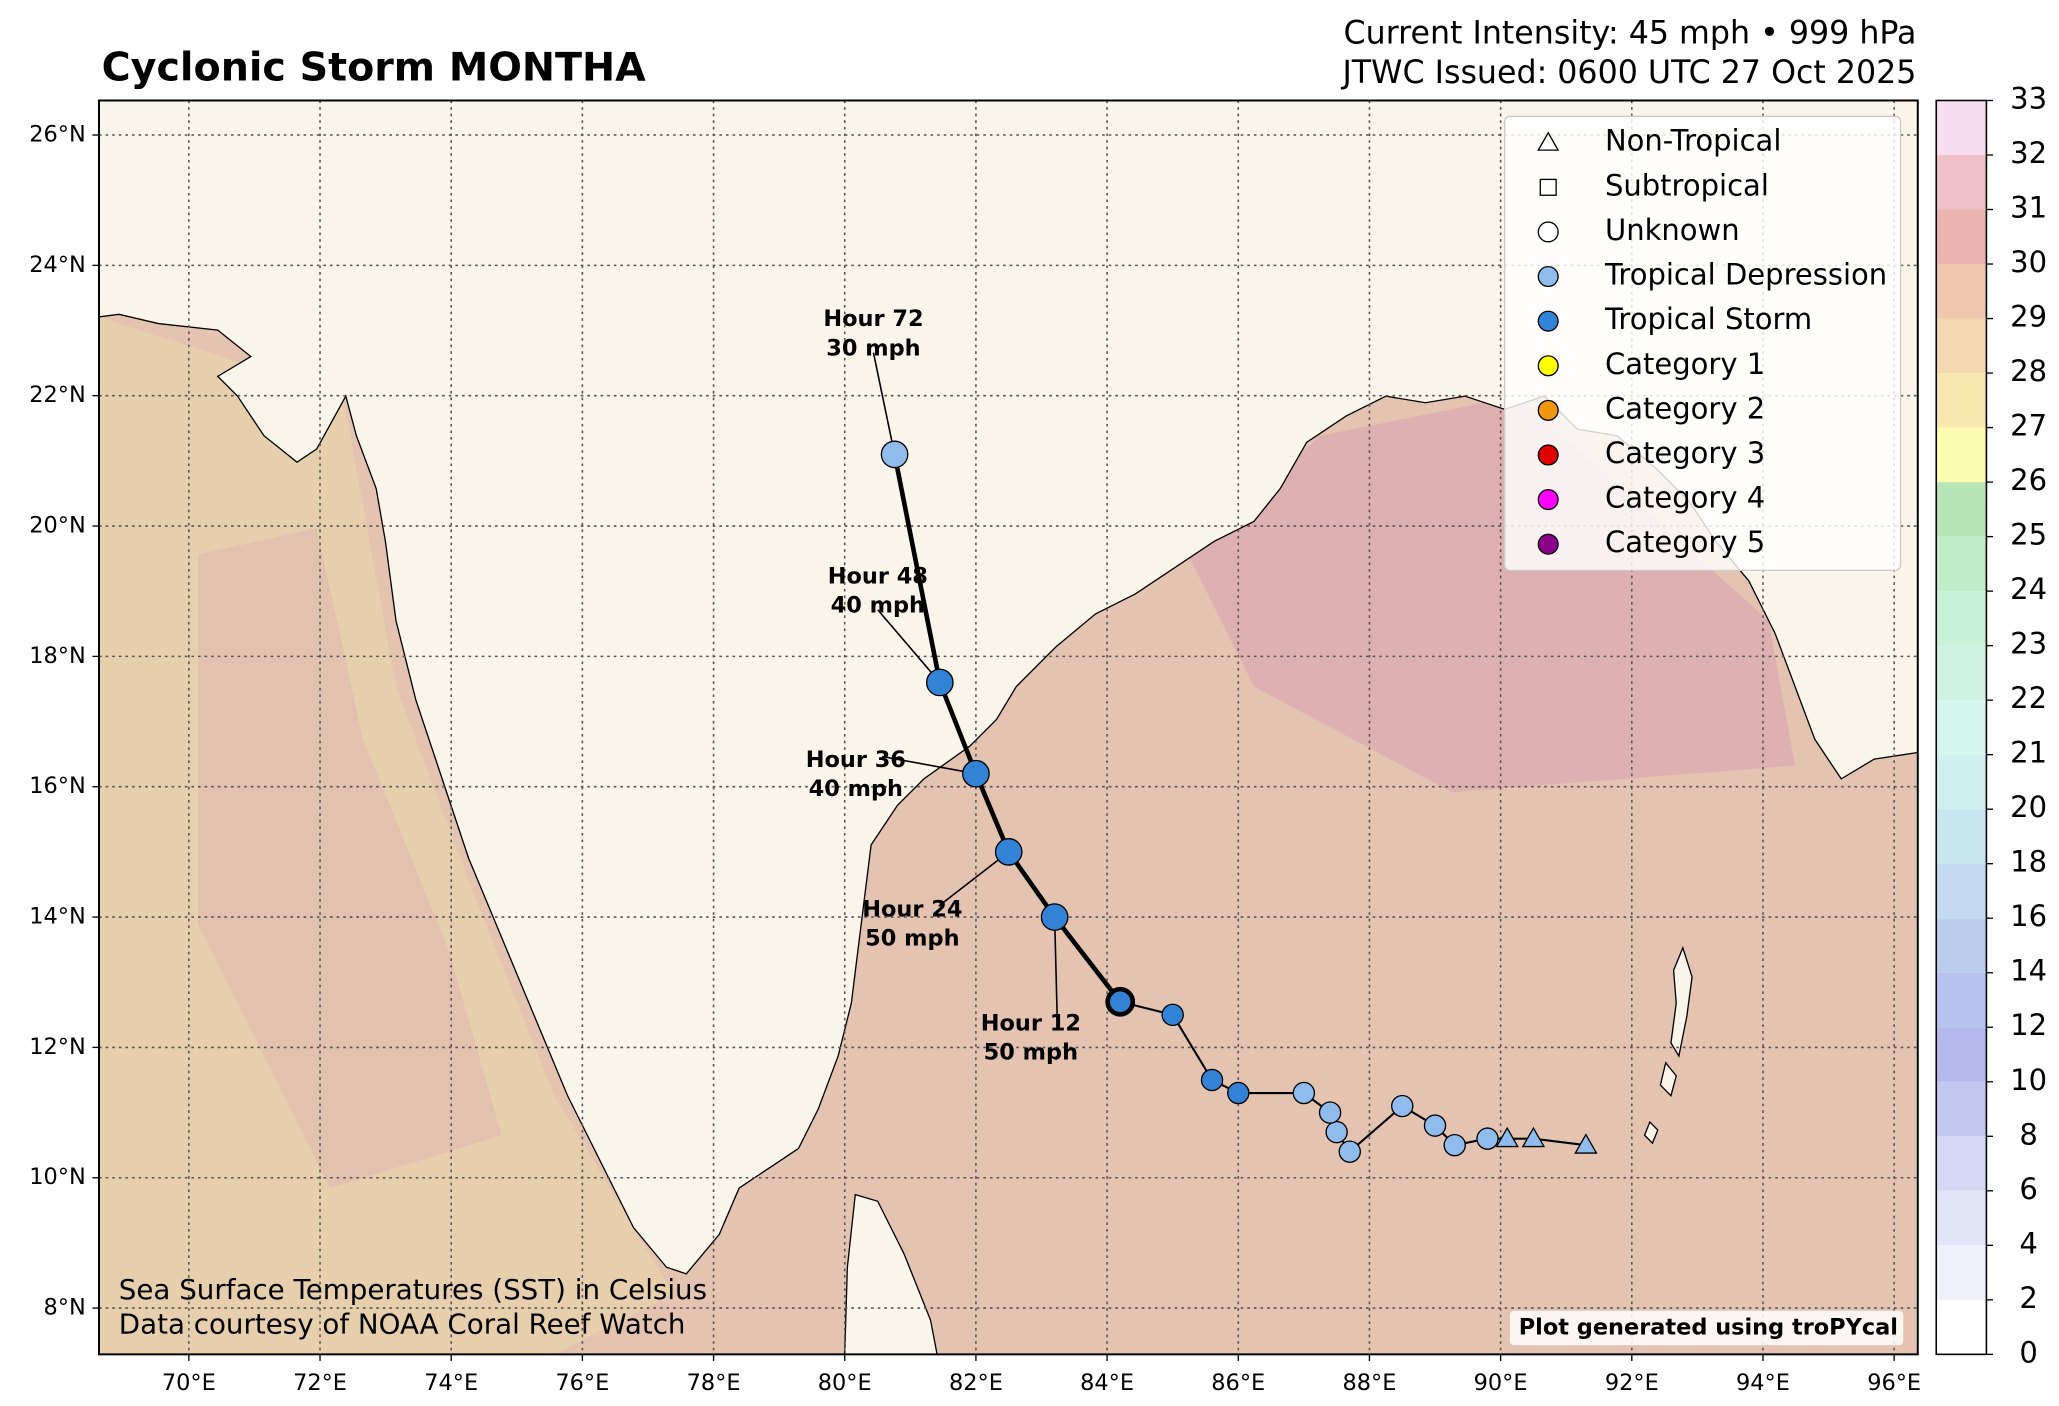 The height and width of the screenshot is (1406, 2059). I want to click on y-tick-label: 8°N, so click(65, 1308).